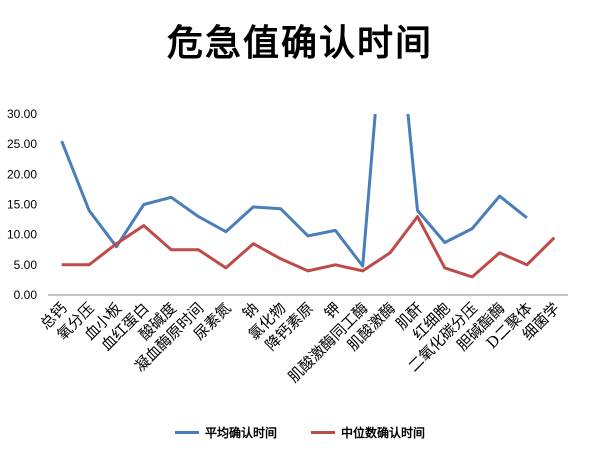 The width and height of the screenshot is (600, 450). Describe the element at coordinates (308, 247) in the screenshot. I see `series-line-median` at that location.